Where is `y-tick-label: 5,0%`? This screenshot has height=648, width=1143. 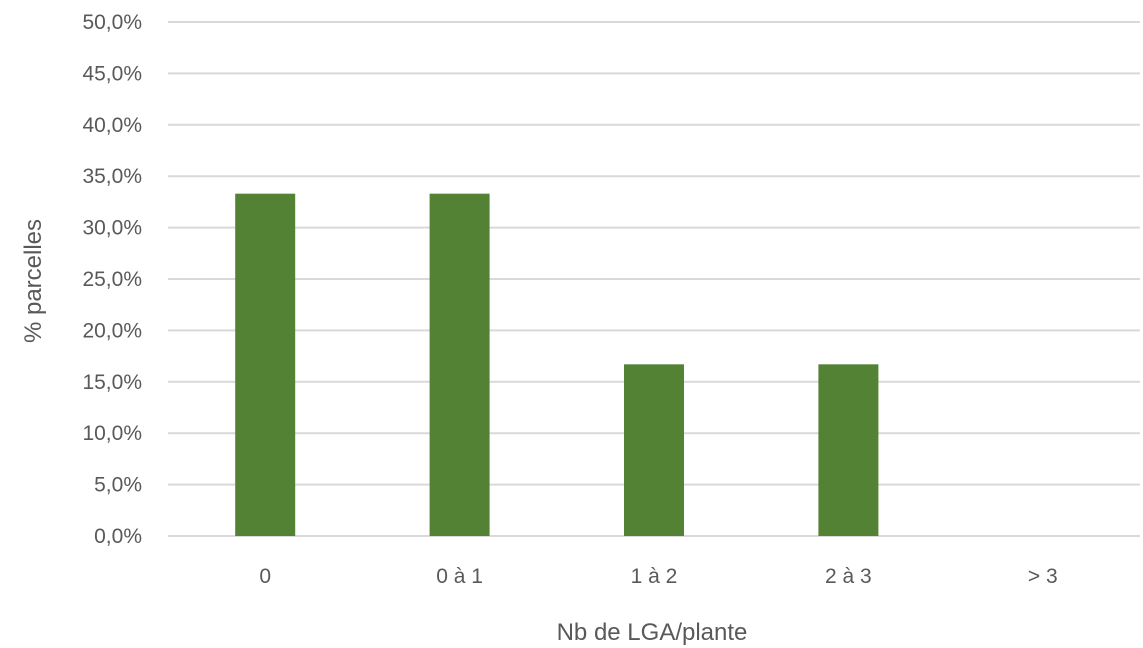
y-tick-label: 5,0% is located at coordinates (118, 485).